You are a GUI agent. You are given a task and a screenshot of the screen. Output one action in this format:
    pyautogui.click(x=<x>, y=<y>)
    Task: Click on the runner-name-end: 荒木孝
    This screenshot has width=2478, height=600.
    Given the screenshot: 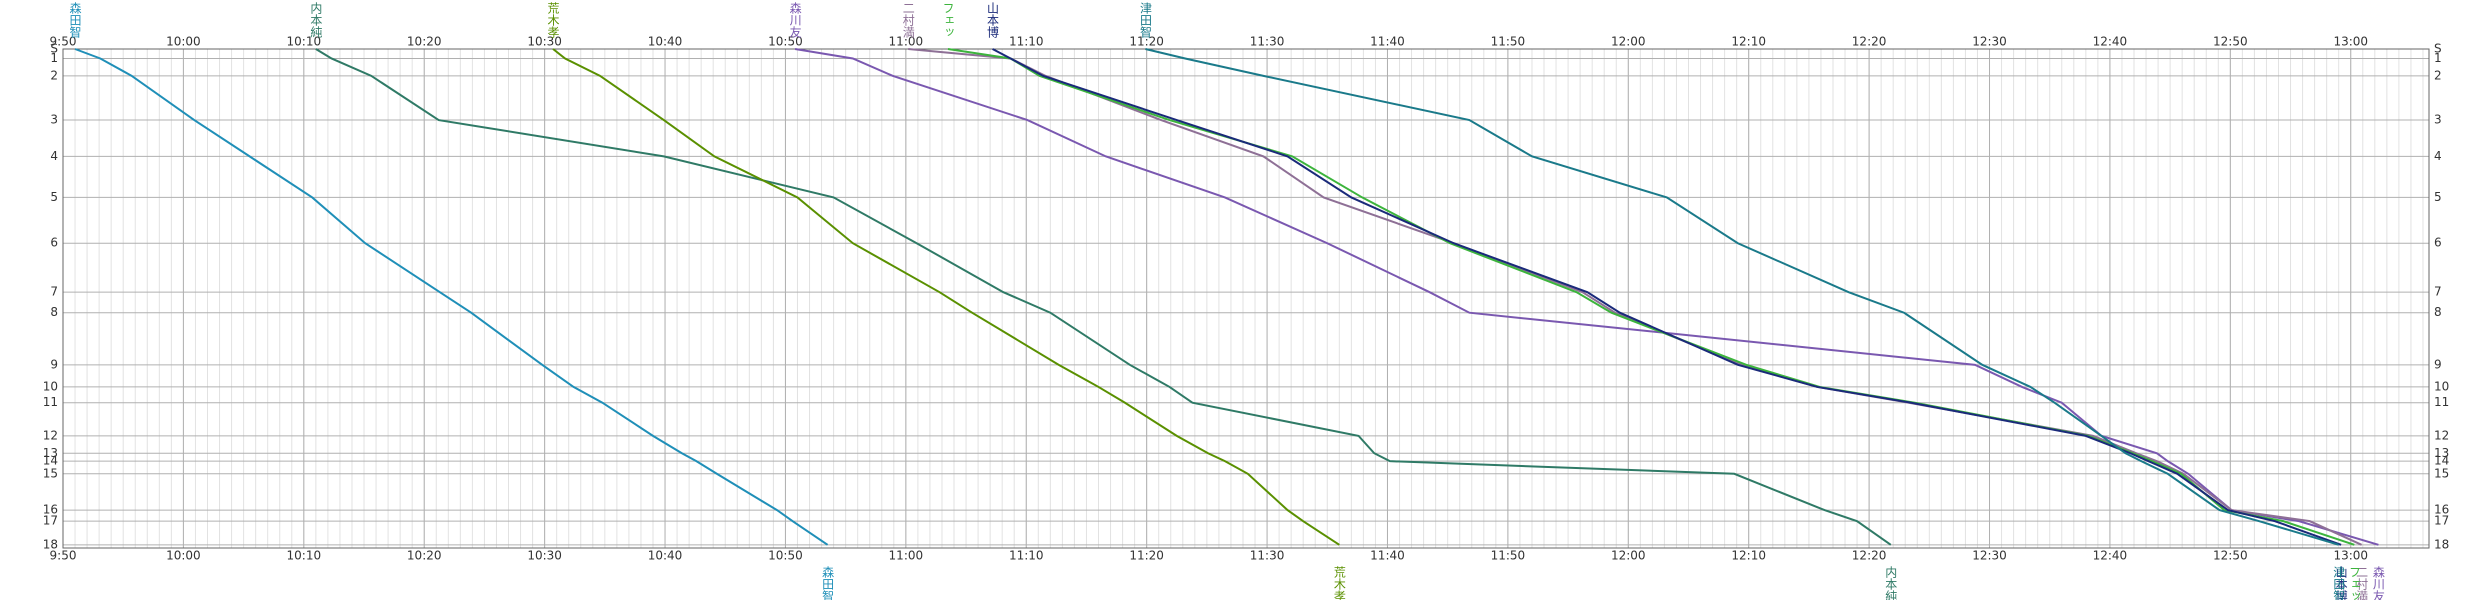 What is the action you would take?
    pyautogui.click(x=1339, y=583)
    